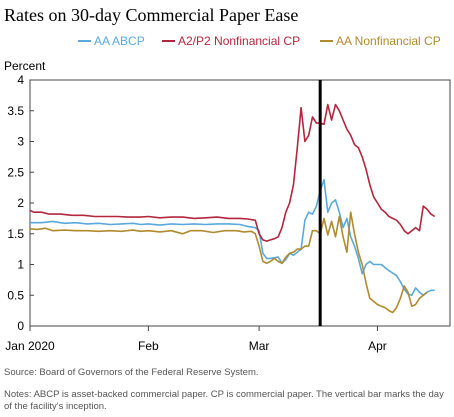 This screenshot has width=454, height=417. I want to click on x-tick-label: Jan 2020, so click(30, 346).